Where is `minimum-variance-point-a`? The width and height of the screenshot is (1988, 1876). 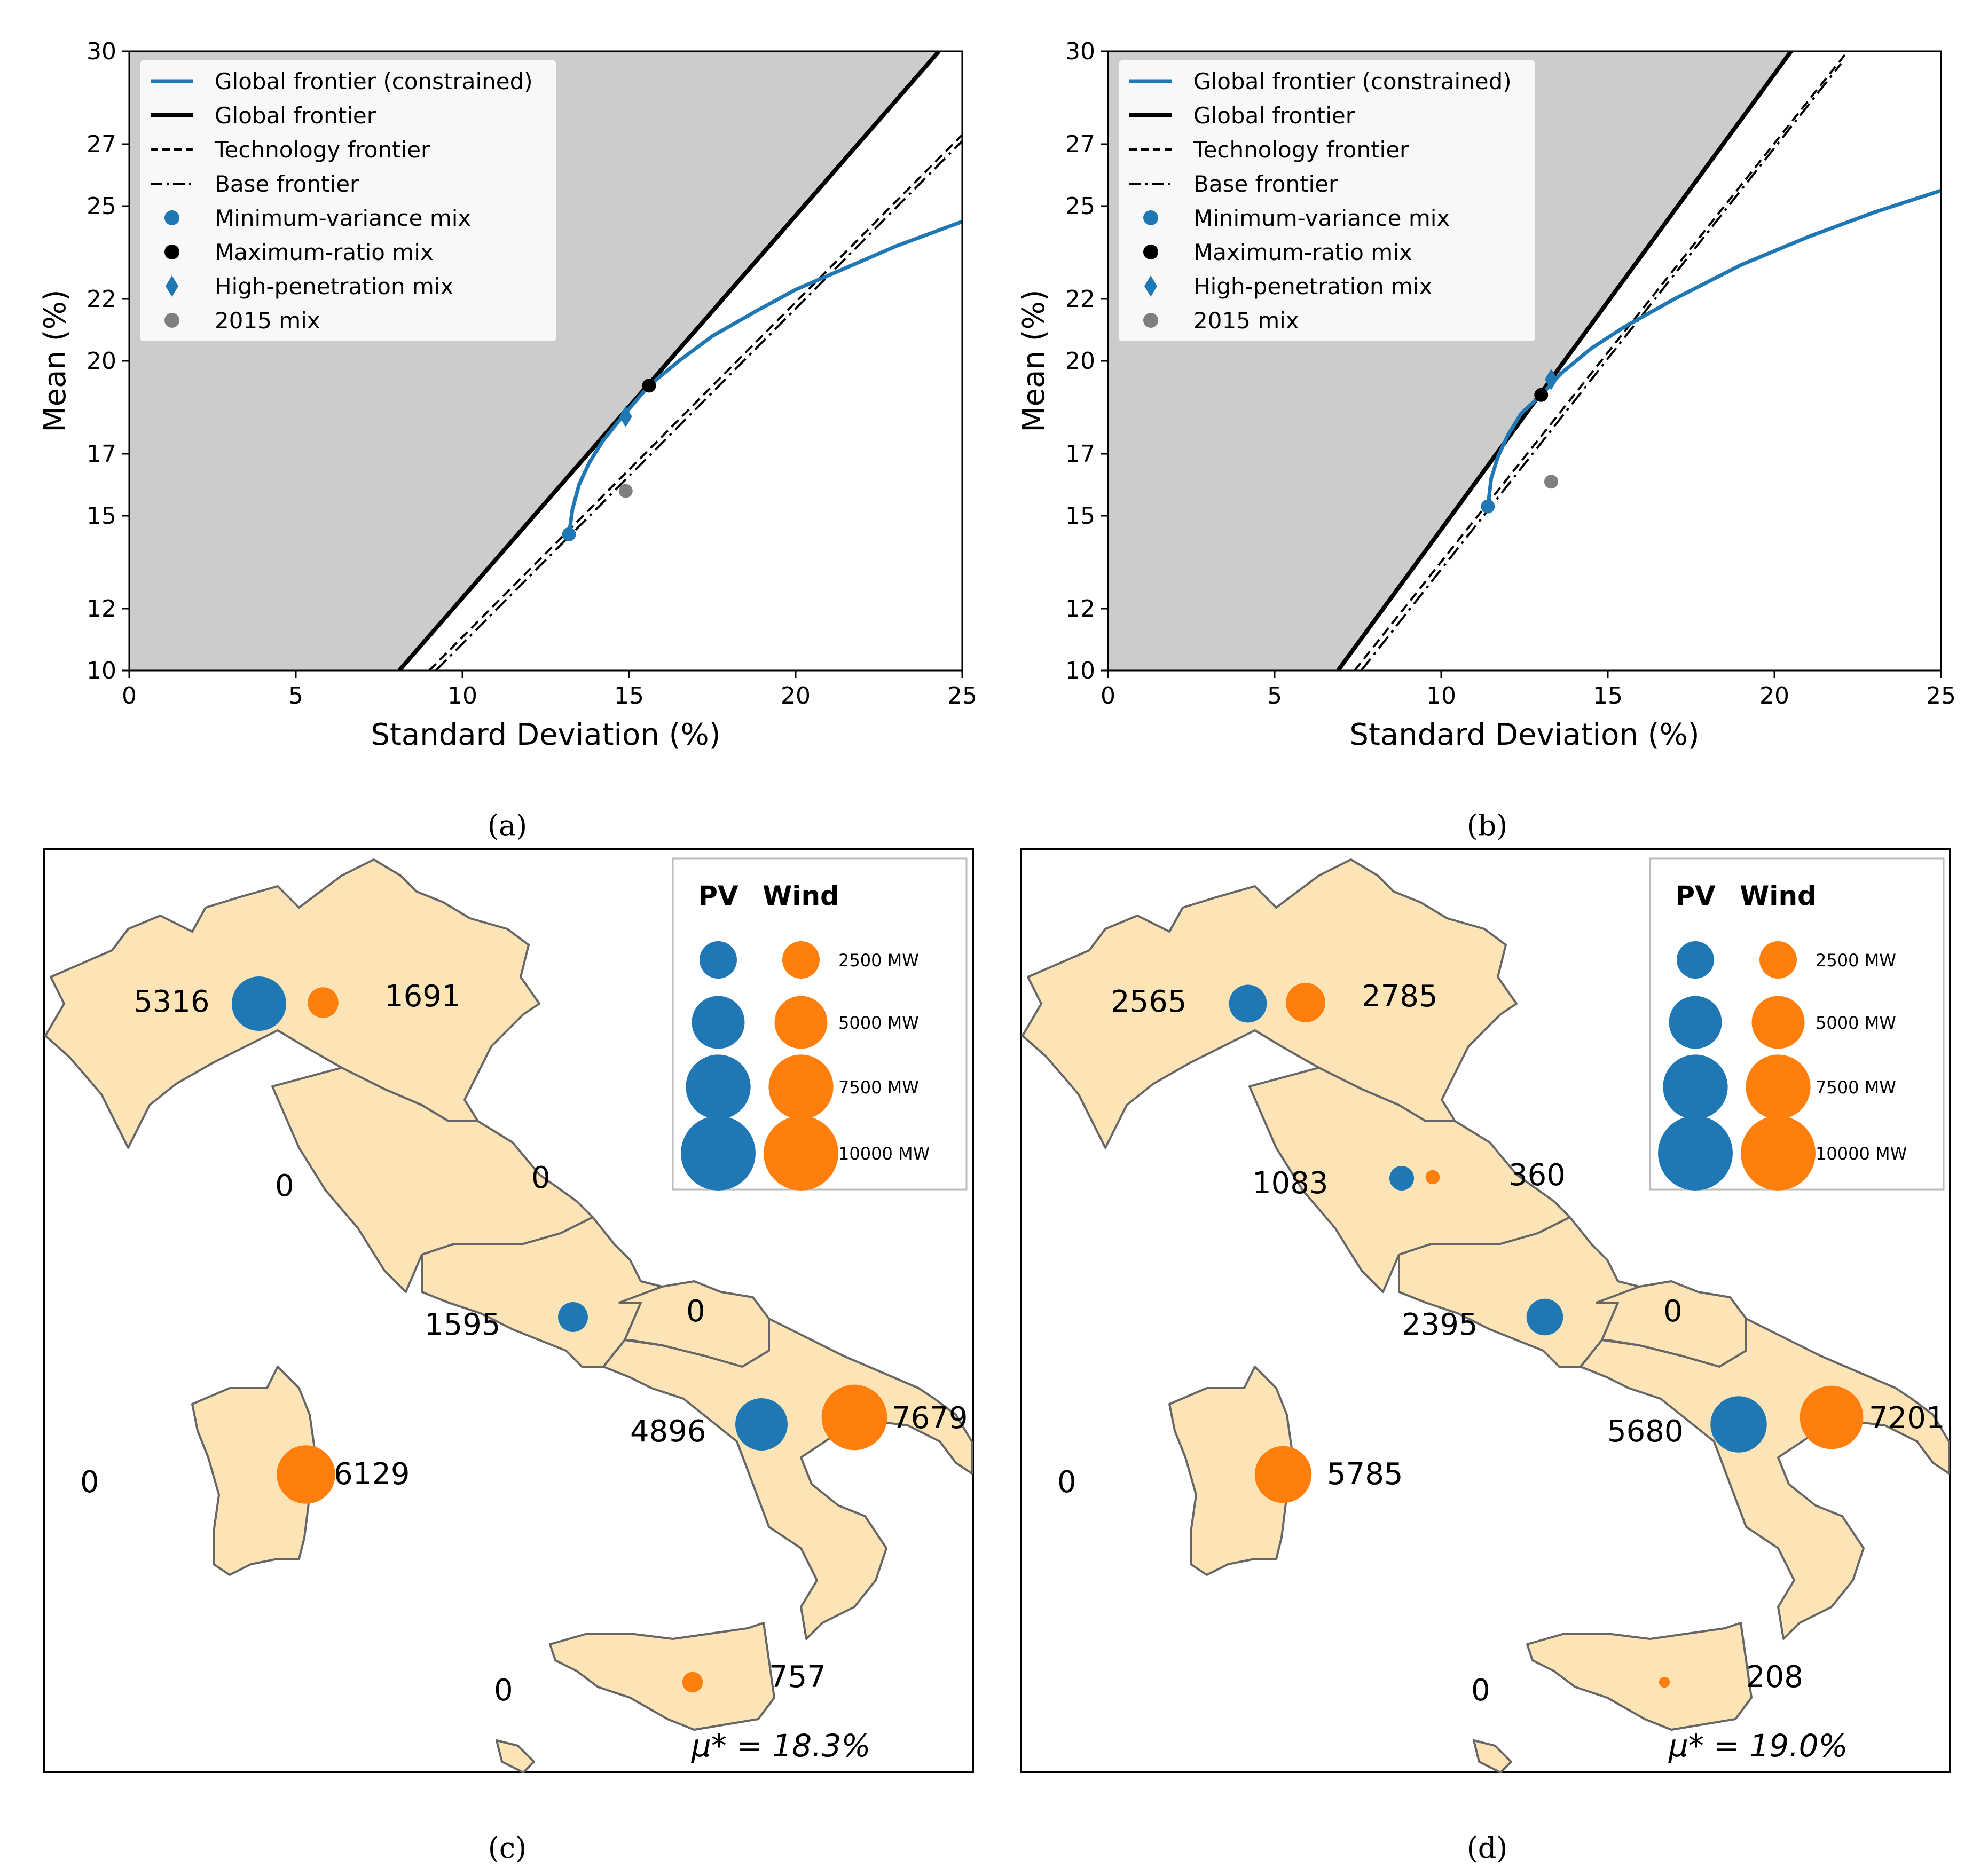 minimum-variance-point-a is located at coordinates (569, 534).